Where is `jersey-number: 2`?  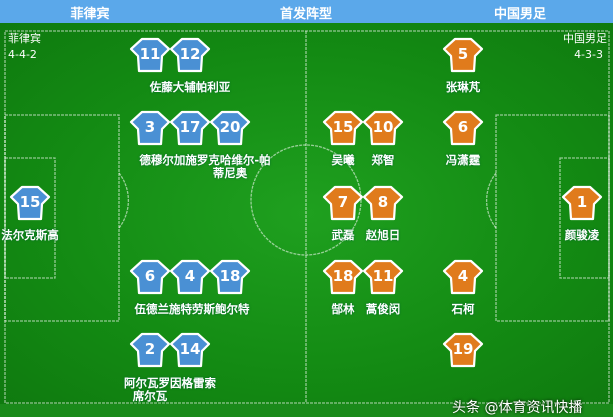 jersey-number: 2 is located at coordinates (150, 349).